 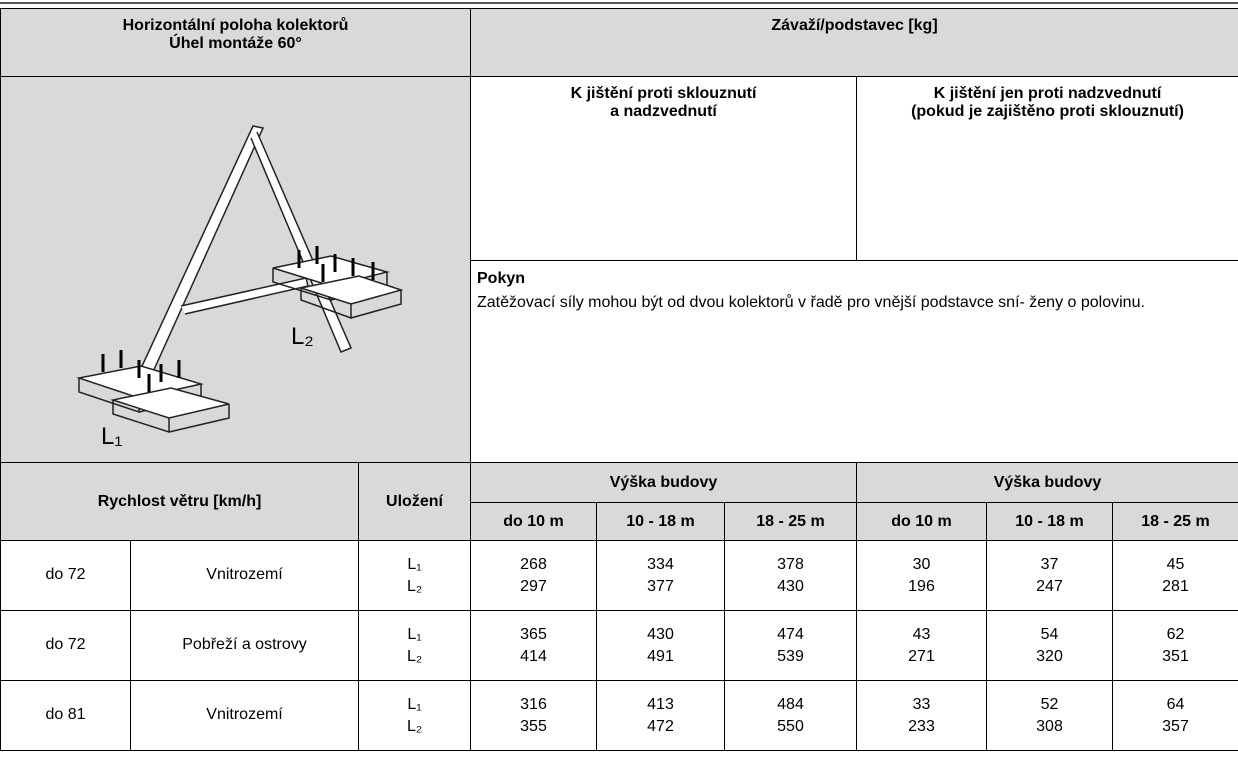 What do you see at coordinates (663, 111) in the screenshot?
I see `header-line: a nadzvednutí` at bounding box center [663, 111].